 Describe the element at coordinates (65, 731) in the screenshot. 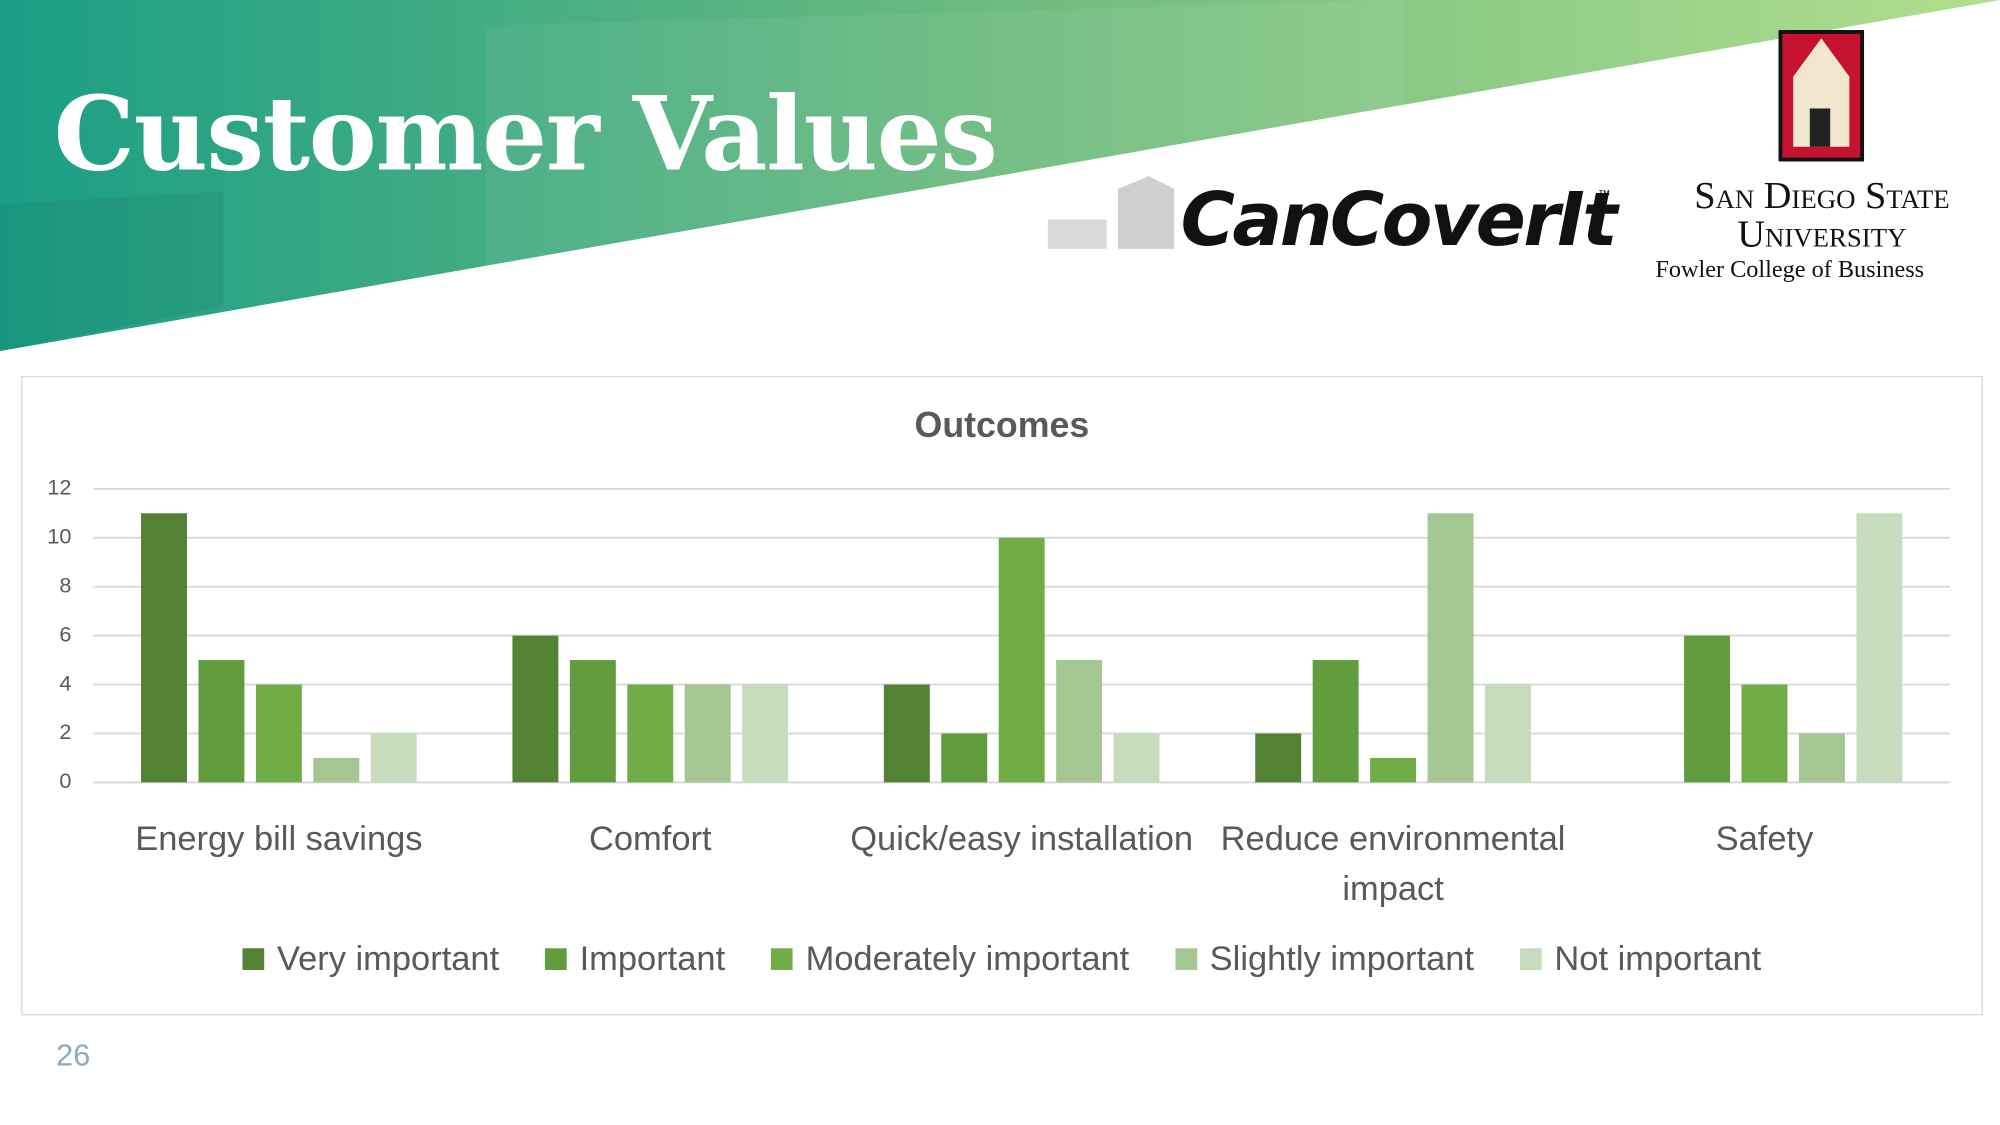

I see `y-tick-label: 2` at that location.